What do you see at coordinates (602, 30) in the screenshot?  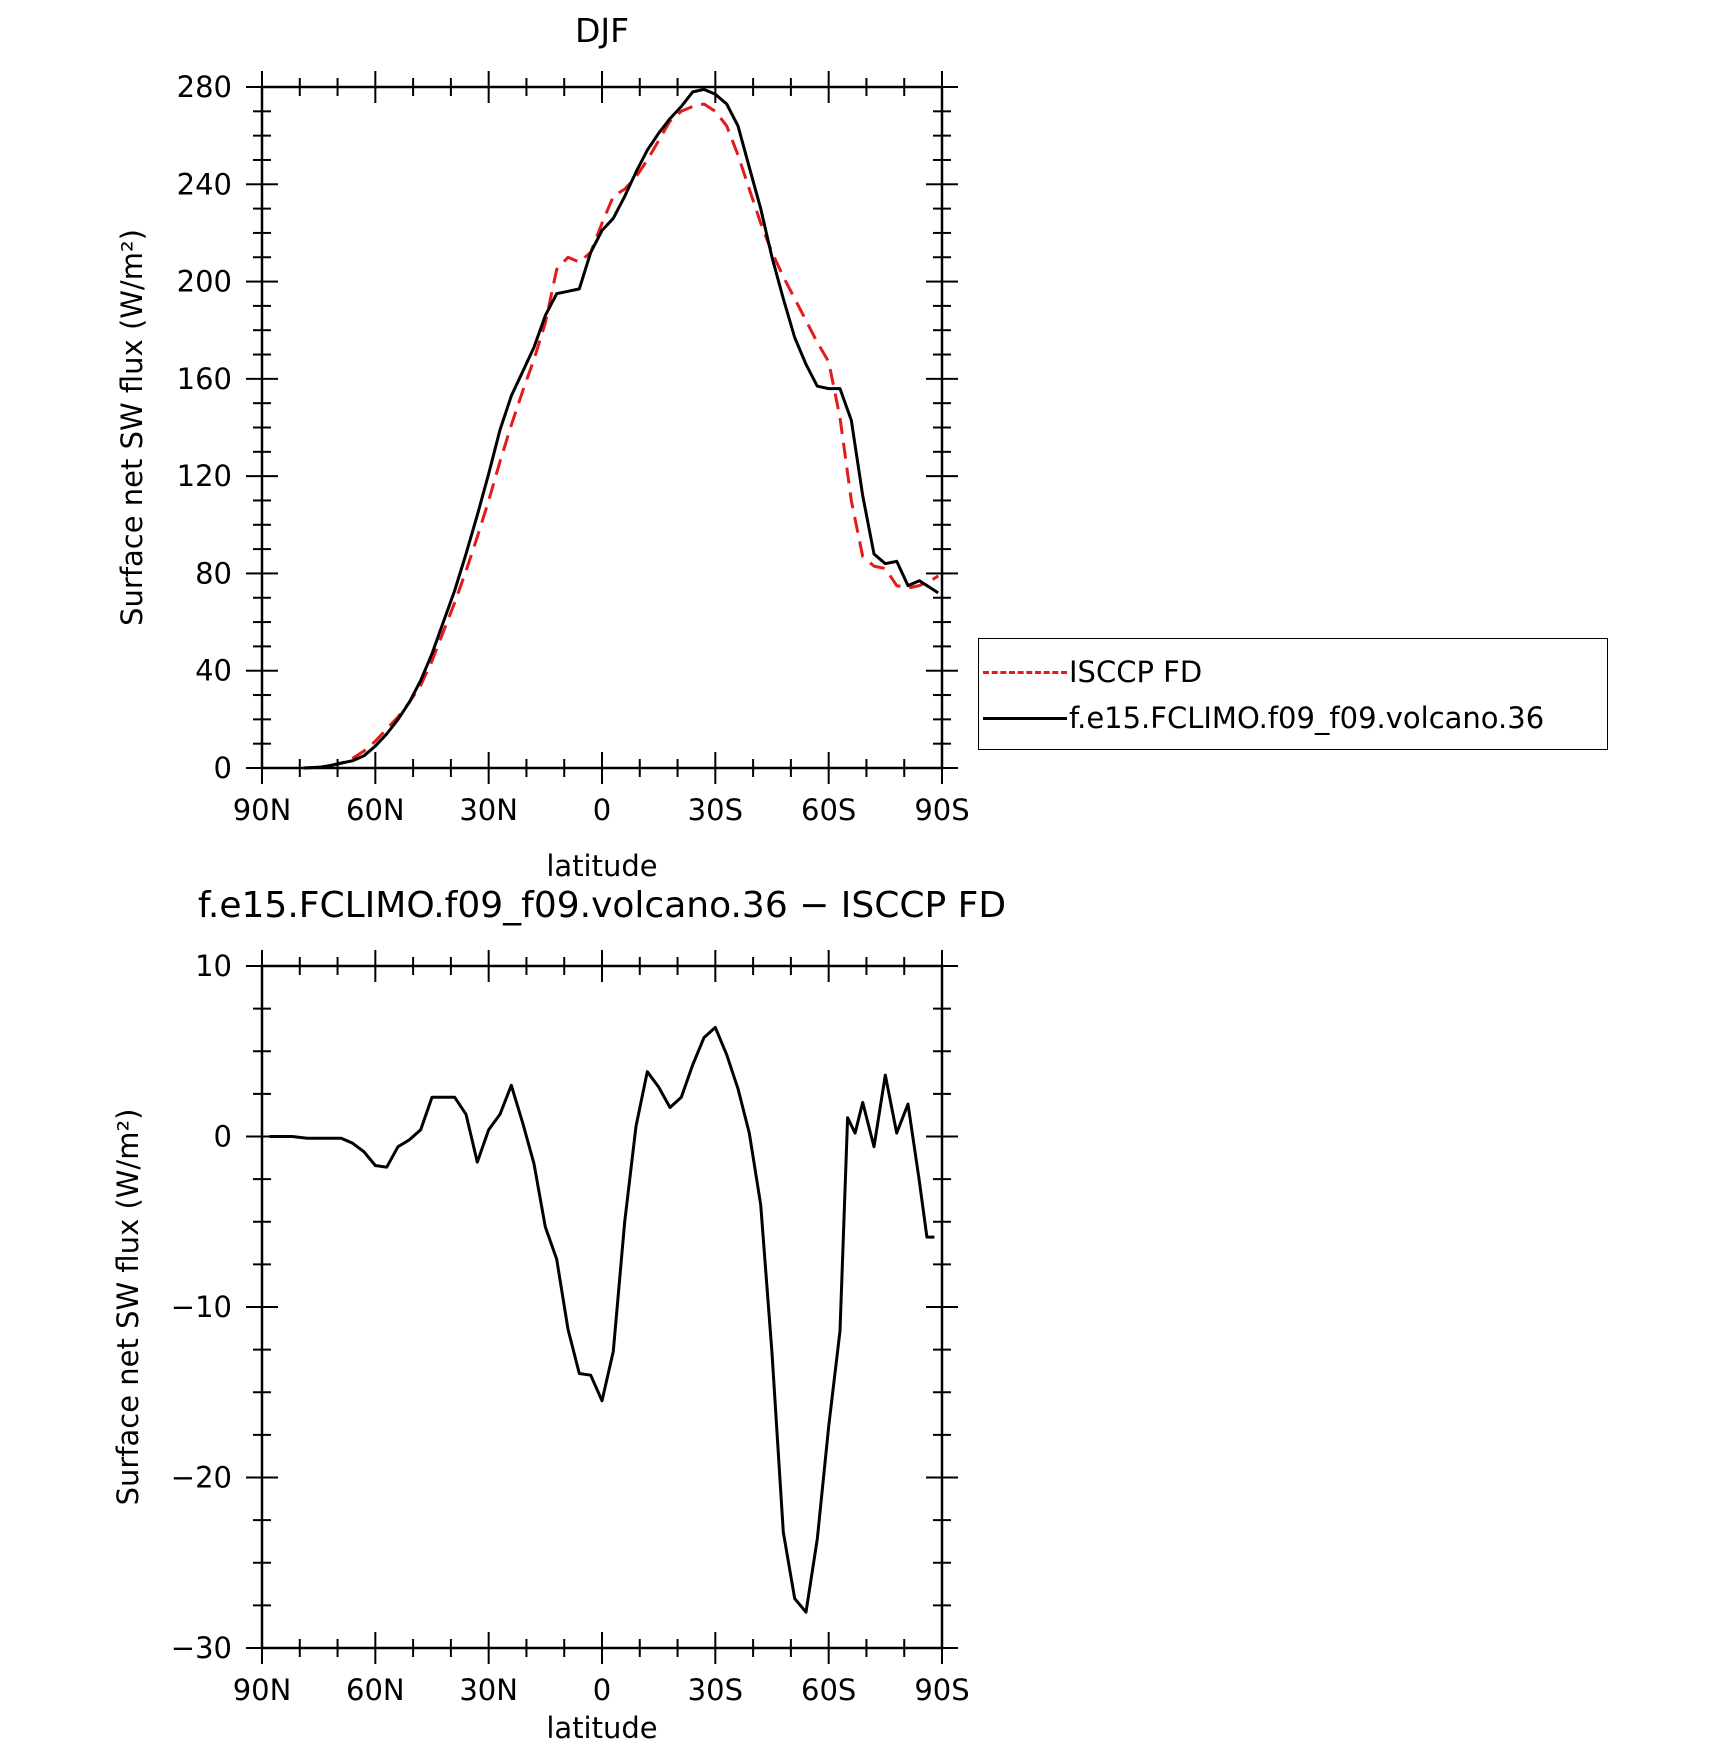 I see `top-chart-title: DJF` at bounding box center [602, 30].